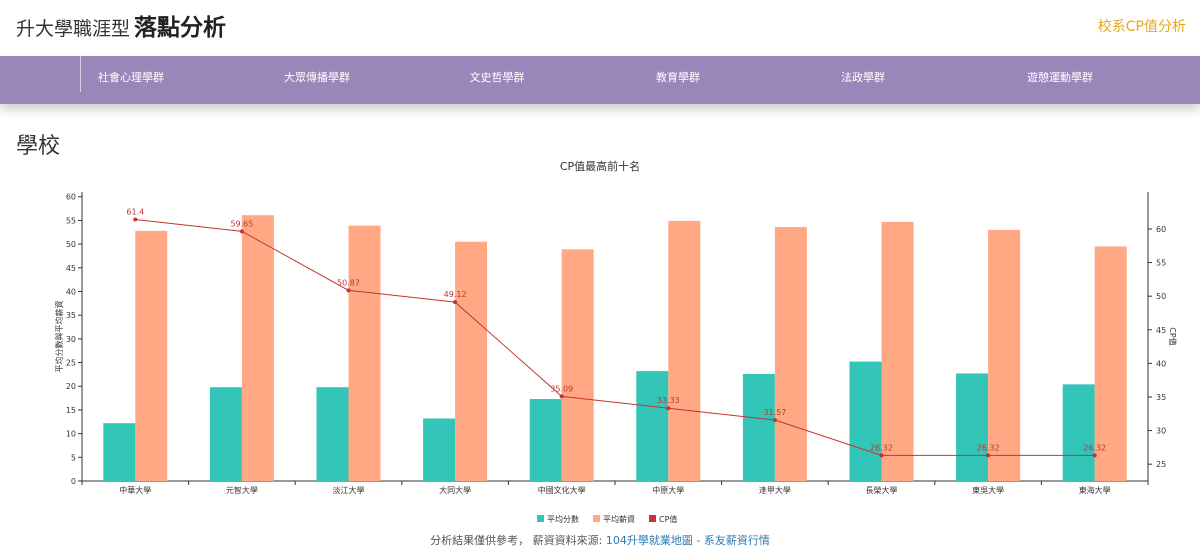 This screenshot has width=1200, height=560. I want to click on x-tick-label: 東吳大學, so click(988, 490).